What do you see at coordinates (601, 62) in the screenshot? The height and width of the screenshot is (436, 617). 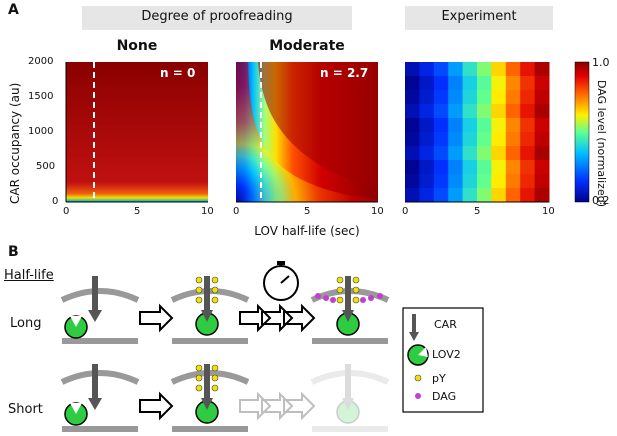 I see `colorbar-tick-max: 1.0` at bounding box center [601, 62].